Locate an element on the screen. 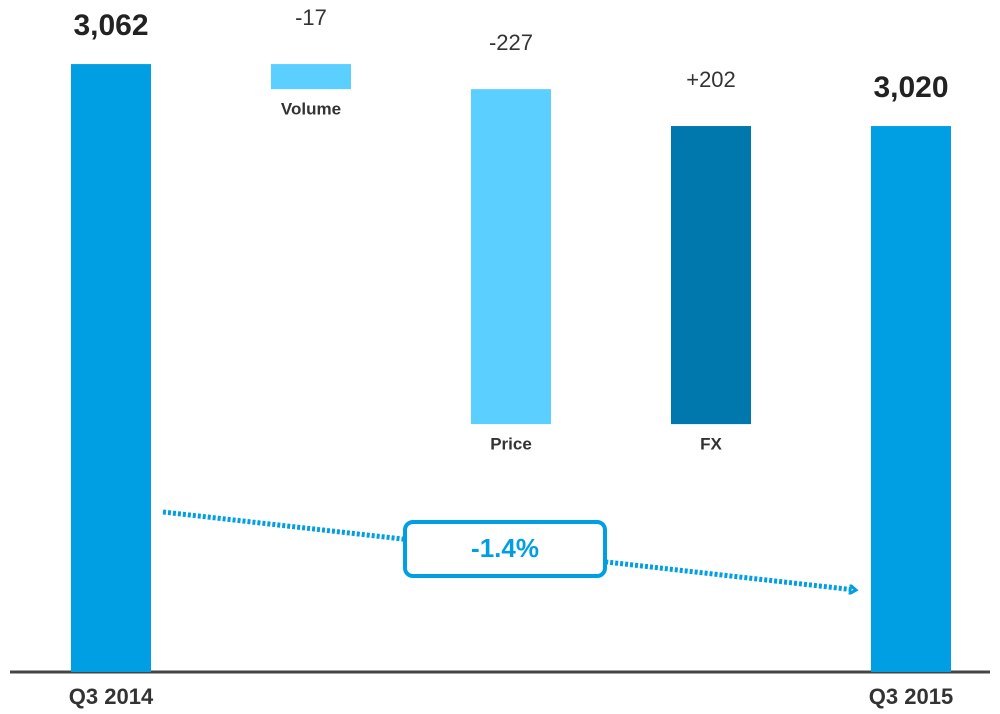  value-label: 3,062 is located at coordinates (110, 25).